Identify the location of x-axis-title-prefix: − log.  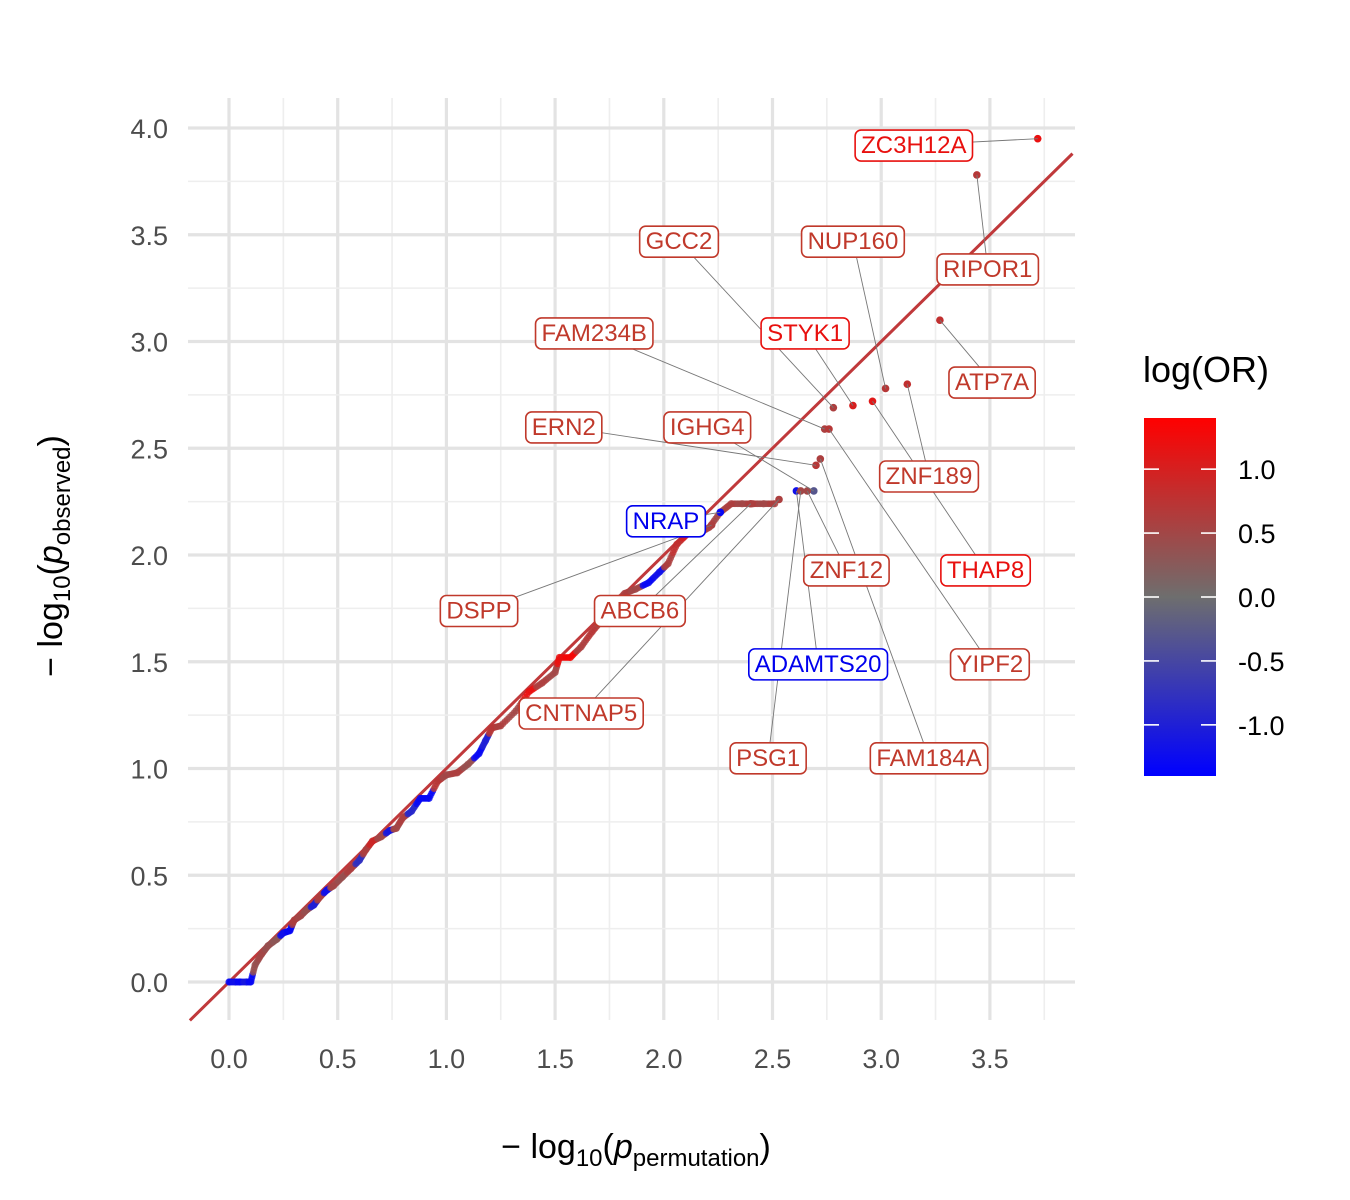
(538, 1147).